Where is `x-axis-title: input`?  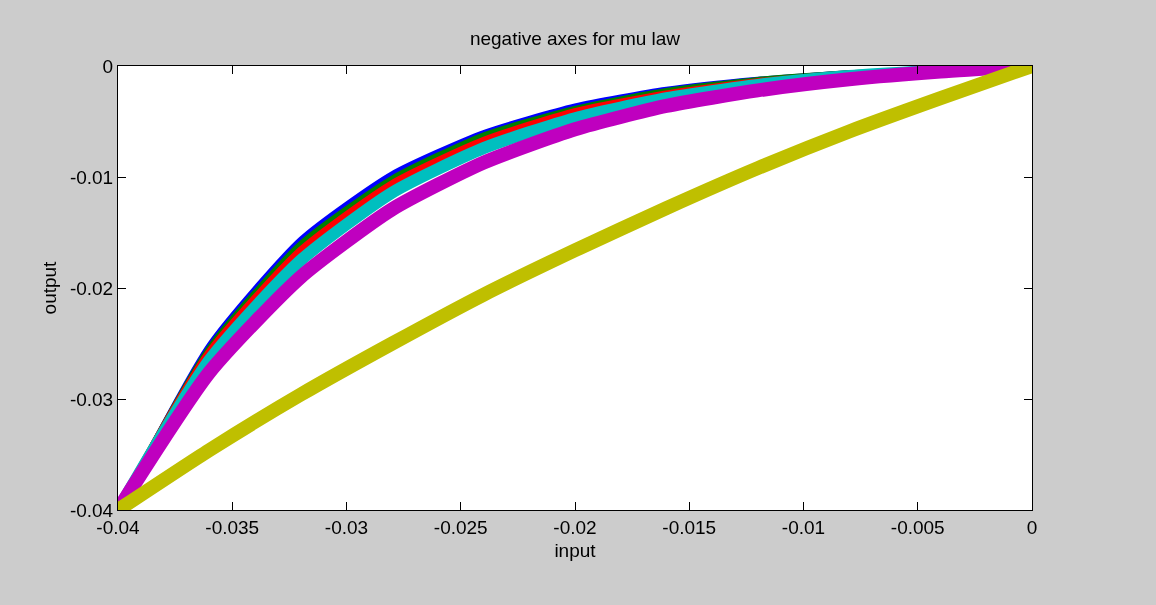
x-axis-title: input is located at coordinates (575, 550).